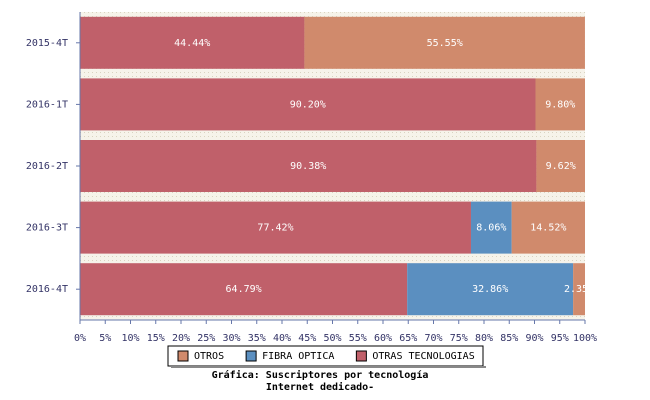 The height and width of the screenshot is (400, 650). I want to click on x-tick-label: 75%, so click(459, 338).